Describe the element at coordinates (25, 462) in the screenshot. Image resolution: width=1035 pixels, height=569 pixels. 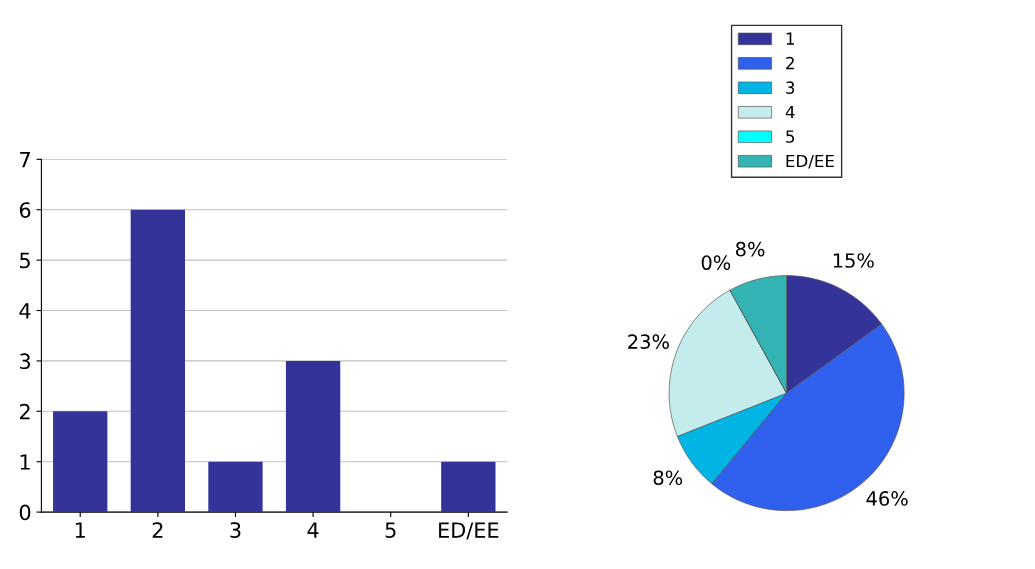
I see `y-tick-label: 1` at that location.